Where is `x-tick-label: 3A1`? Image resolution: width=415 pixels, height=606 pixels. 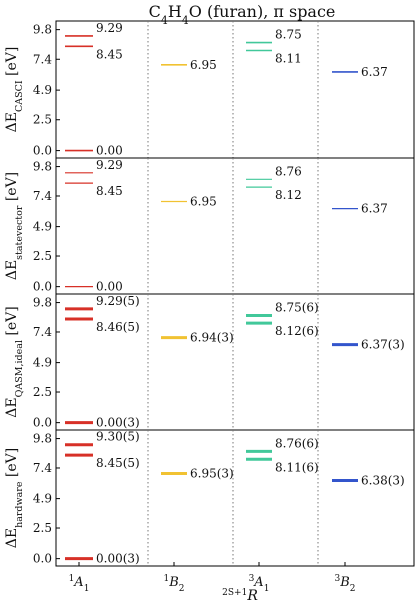
x-tick-label: 3A1 is located at coordinates (259, 584).